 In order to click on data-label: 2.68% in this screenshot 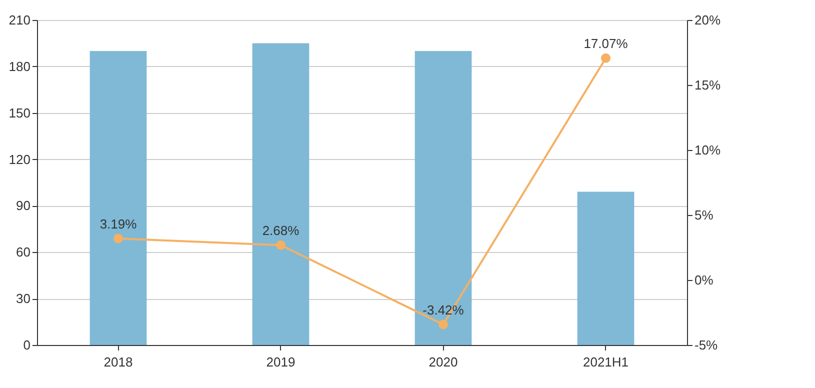, I will do `click(281, 230)`.